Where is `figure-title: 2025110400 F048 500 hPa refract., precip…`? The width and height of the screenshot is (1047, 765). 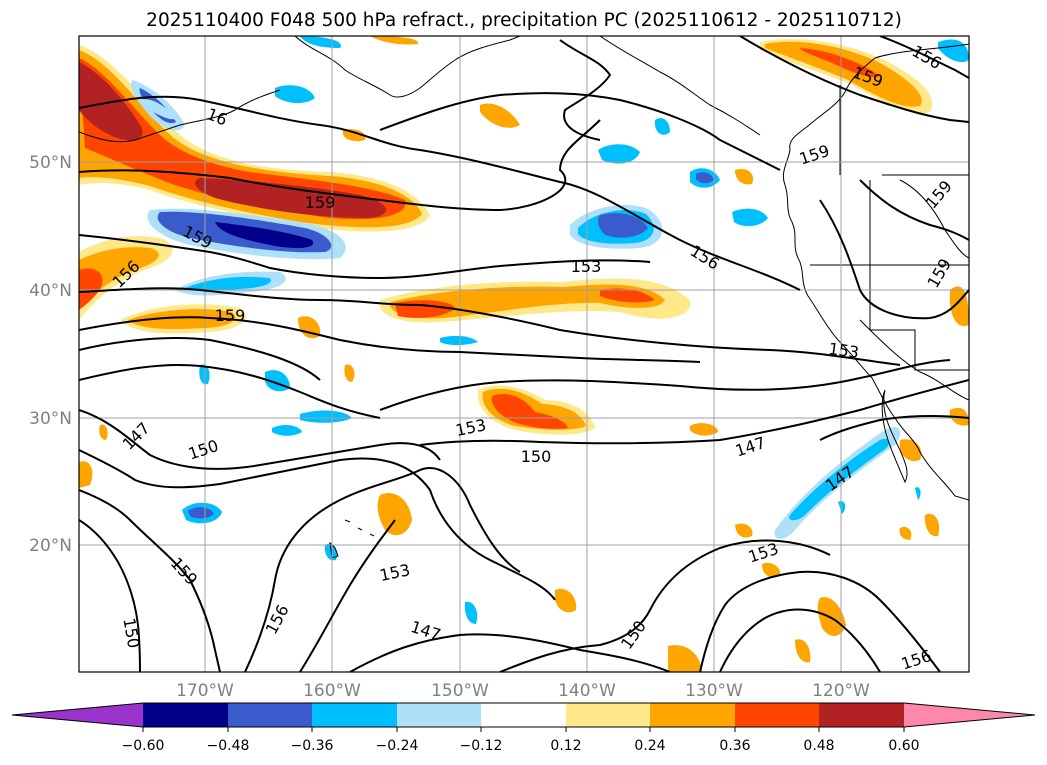 figure-title: 2025110400 F048 500 hPa refract., precip… is located at coordinates (524, 20).